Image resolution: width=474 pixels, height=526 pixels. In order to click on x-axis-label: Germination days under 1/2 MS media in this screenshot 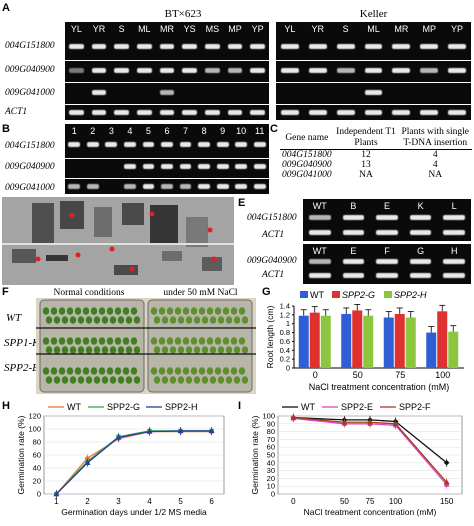, I will do `click(134, 512)`.